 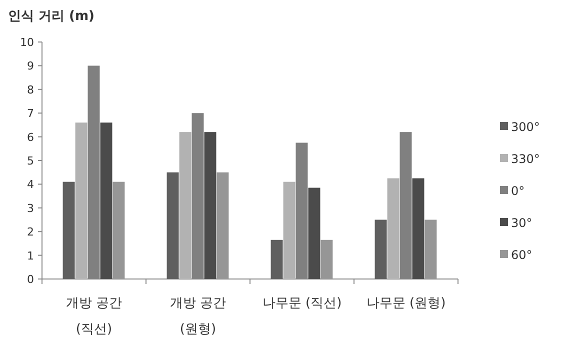 I want to click on y-tick-label: 7, so click(x=30, y=113).